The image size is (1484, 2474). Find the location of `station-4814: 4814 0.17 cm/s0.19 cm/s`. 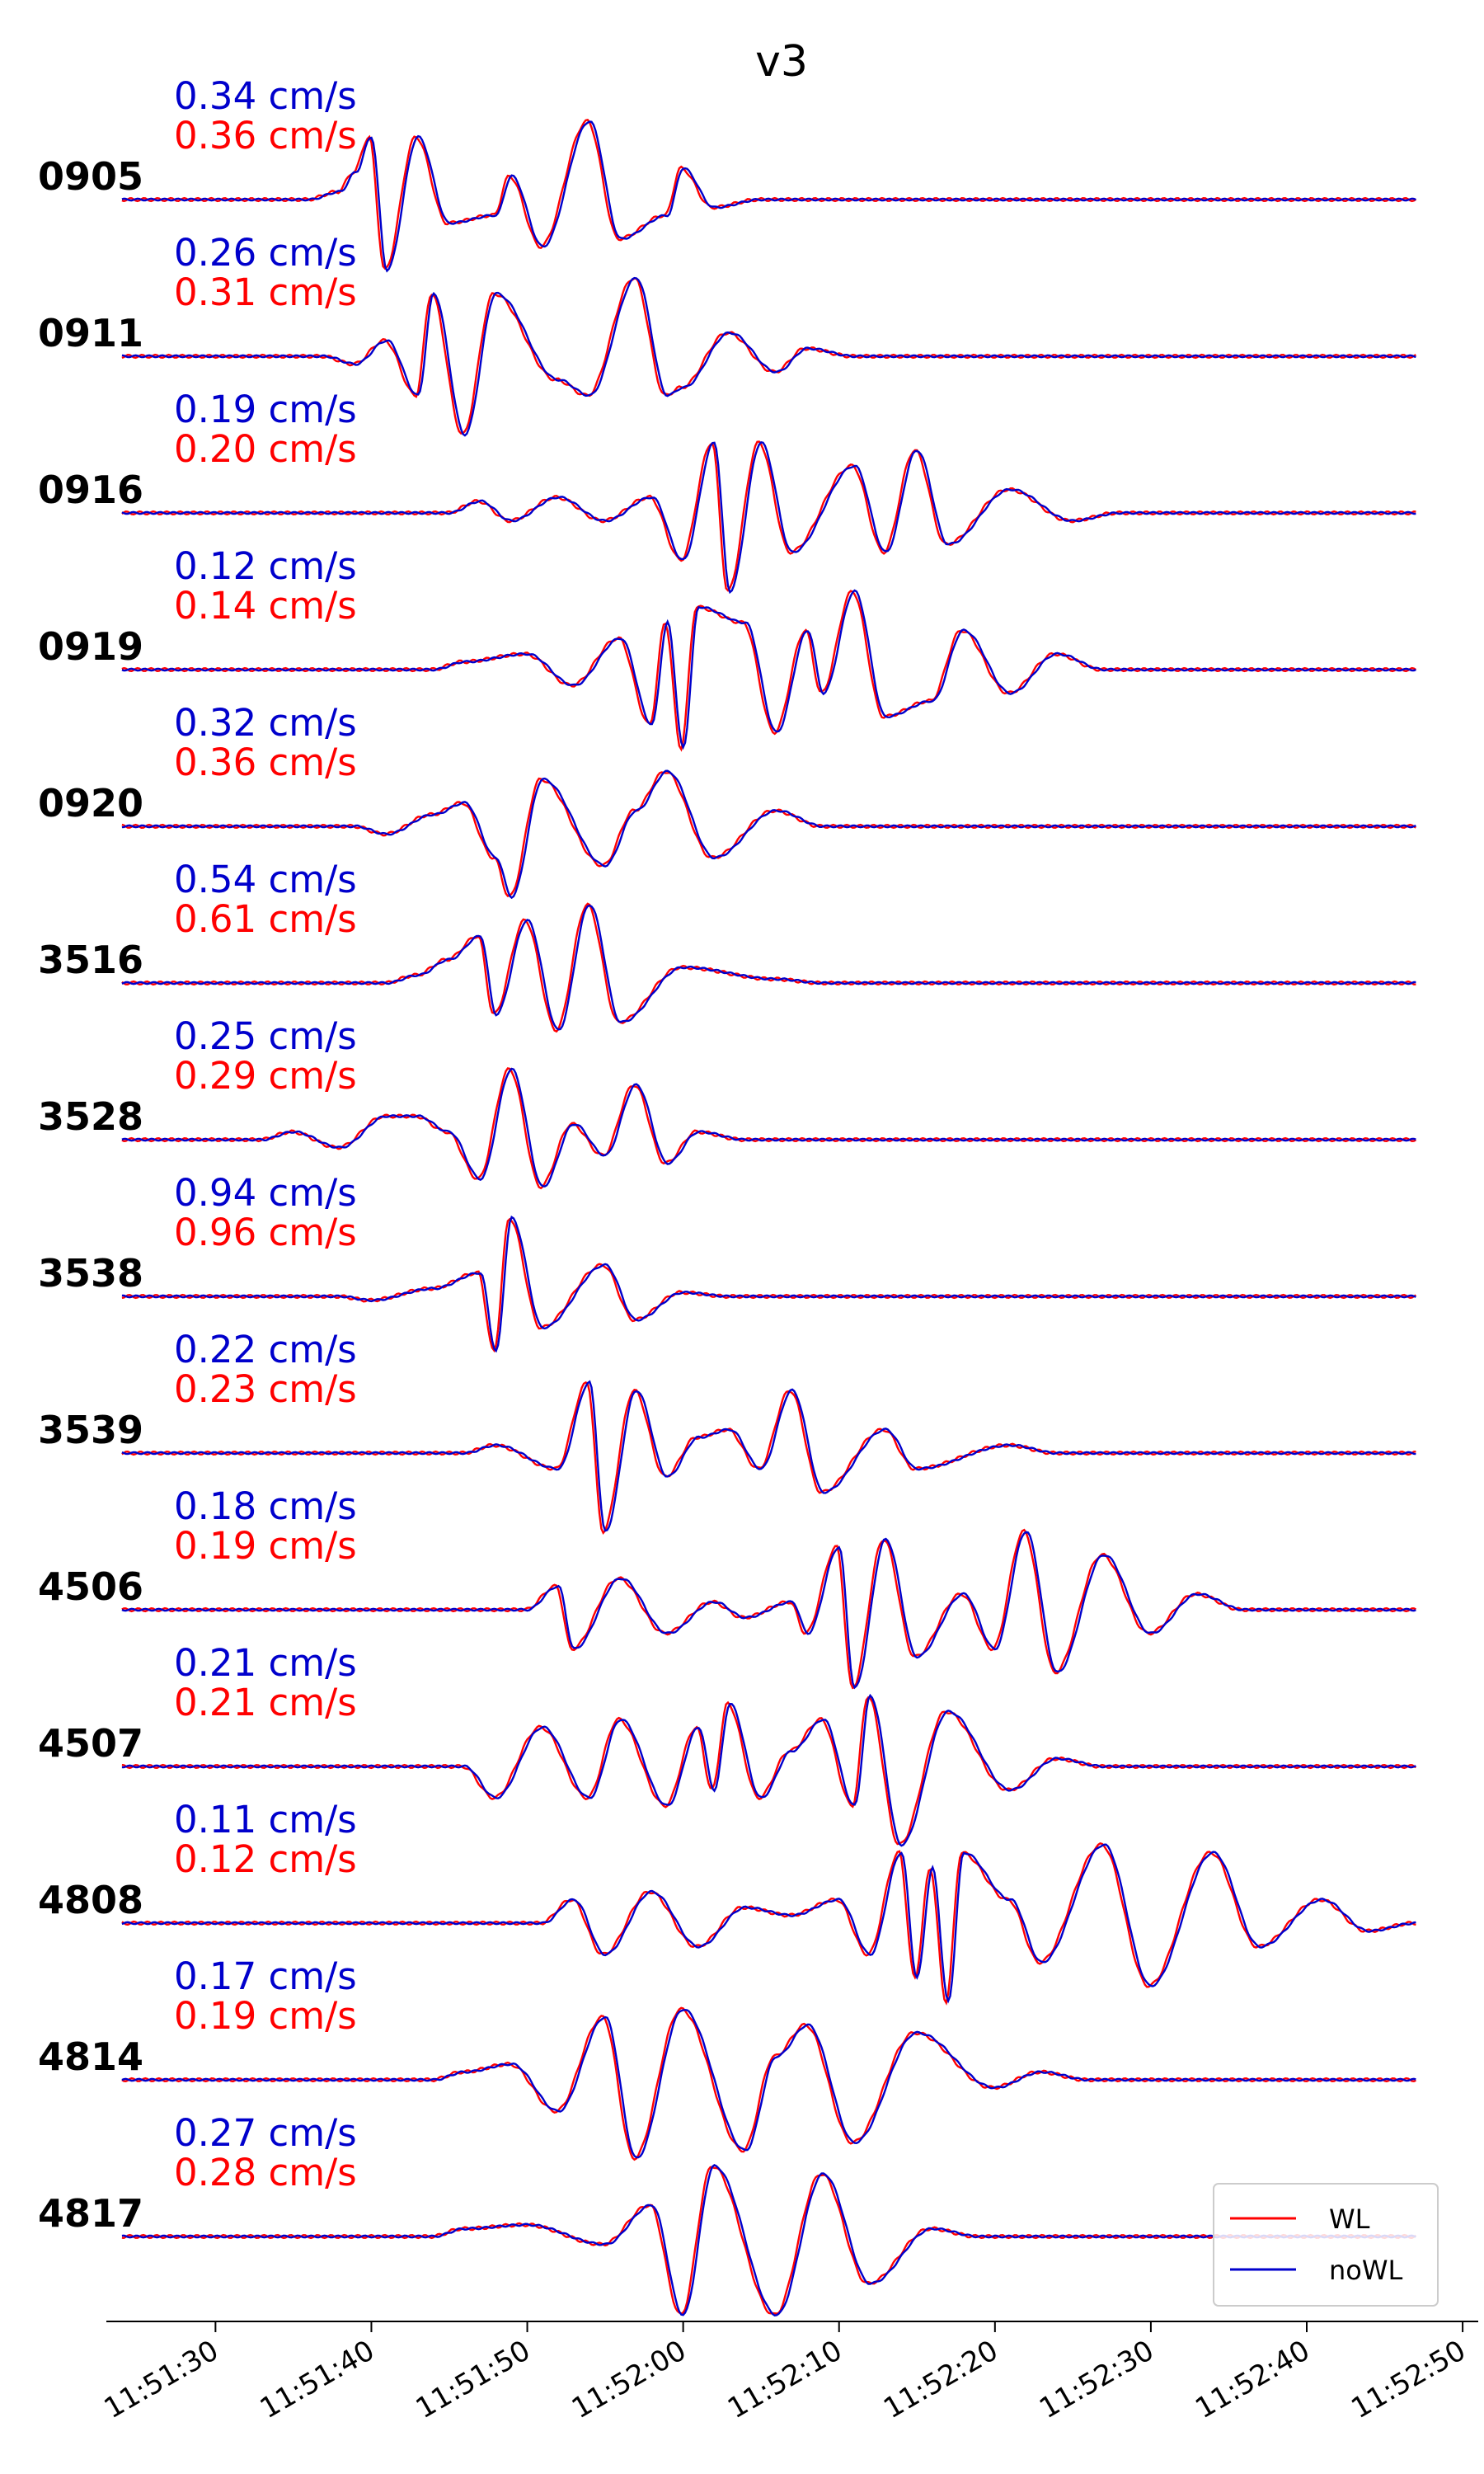

station-4814: 4814 0.17 cm/s0.19 cm/s is located at coordinates (727, 2057).